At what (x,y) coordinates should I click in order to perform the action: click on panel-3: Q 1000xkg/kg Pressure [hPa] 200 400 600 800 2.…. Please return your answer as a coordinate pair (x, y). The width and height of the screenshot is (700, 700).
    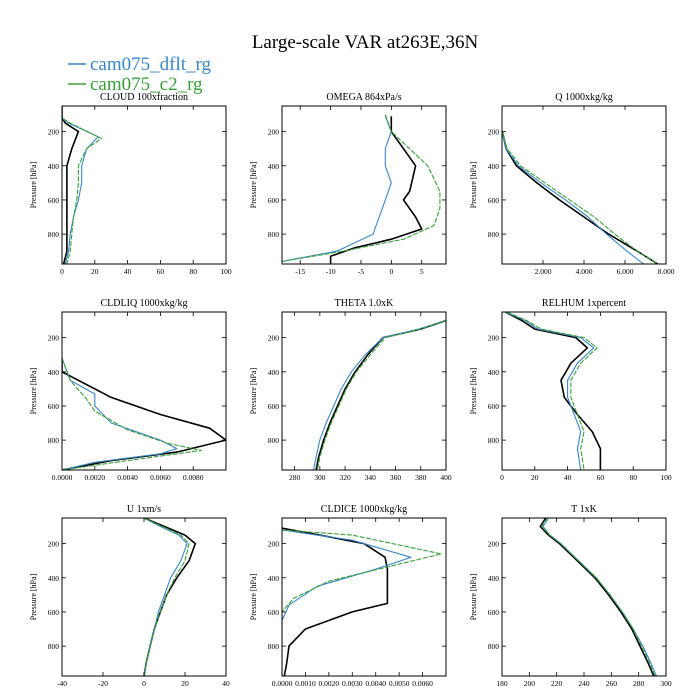
    Looking at the image, I should click on (572, 184).